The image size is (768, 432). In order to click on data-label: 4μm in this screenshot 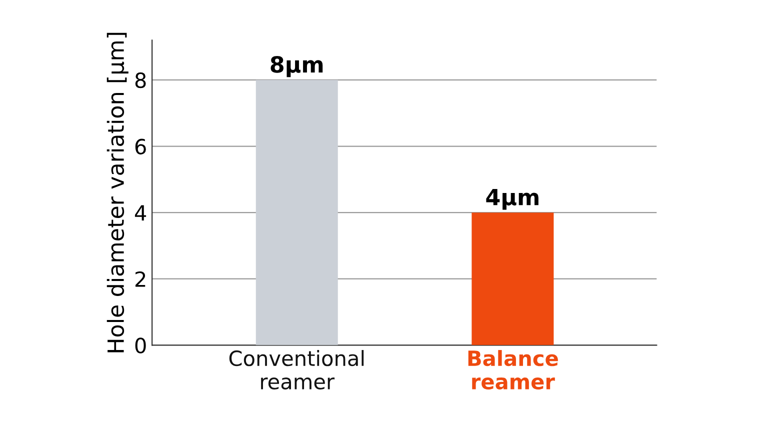, I will do `click(512, 199)`.